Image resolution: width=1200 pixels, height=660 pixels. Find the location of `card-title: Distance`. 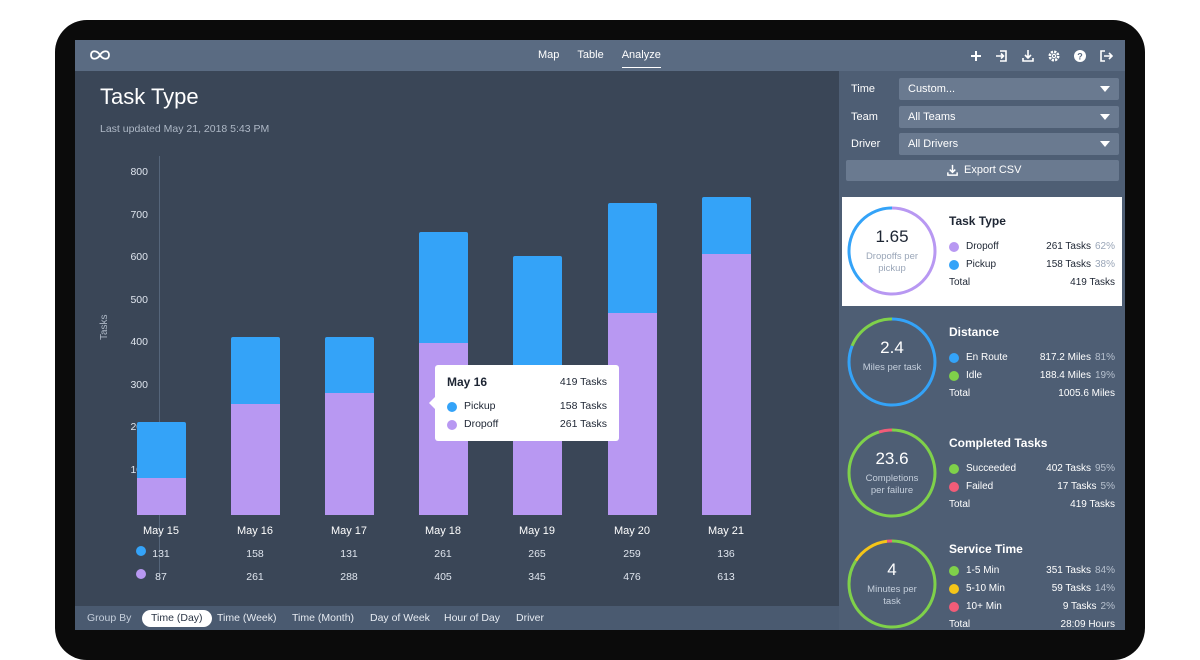

card-title: Distance is located at coordinates (974, 332).